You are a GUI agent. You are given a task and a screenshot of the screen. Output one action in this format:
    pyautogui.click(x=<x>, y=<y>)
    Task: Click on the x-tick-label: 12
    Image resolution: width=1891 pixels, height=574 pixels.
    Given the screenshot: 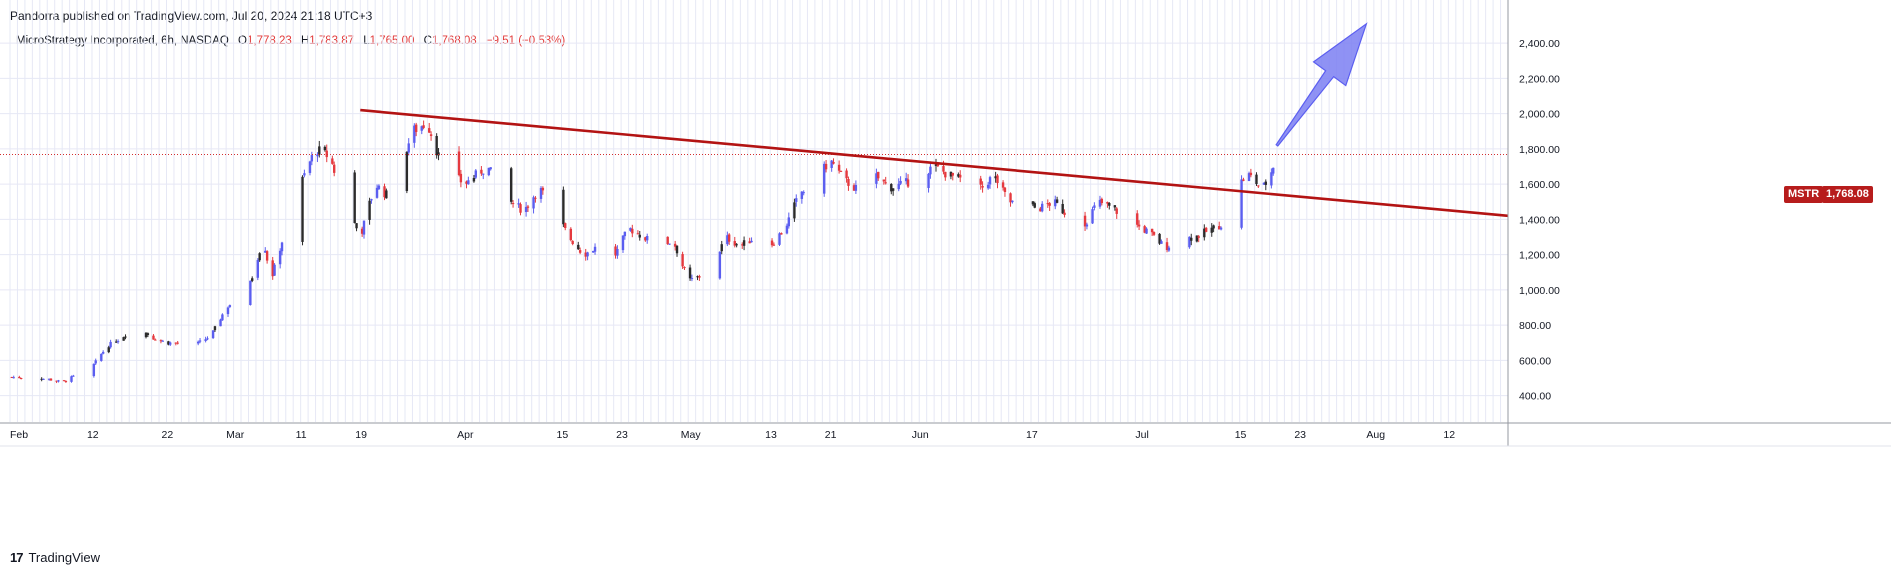 What is the action you would take?
    pyautogui.click(x=93, y=435)
    